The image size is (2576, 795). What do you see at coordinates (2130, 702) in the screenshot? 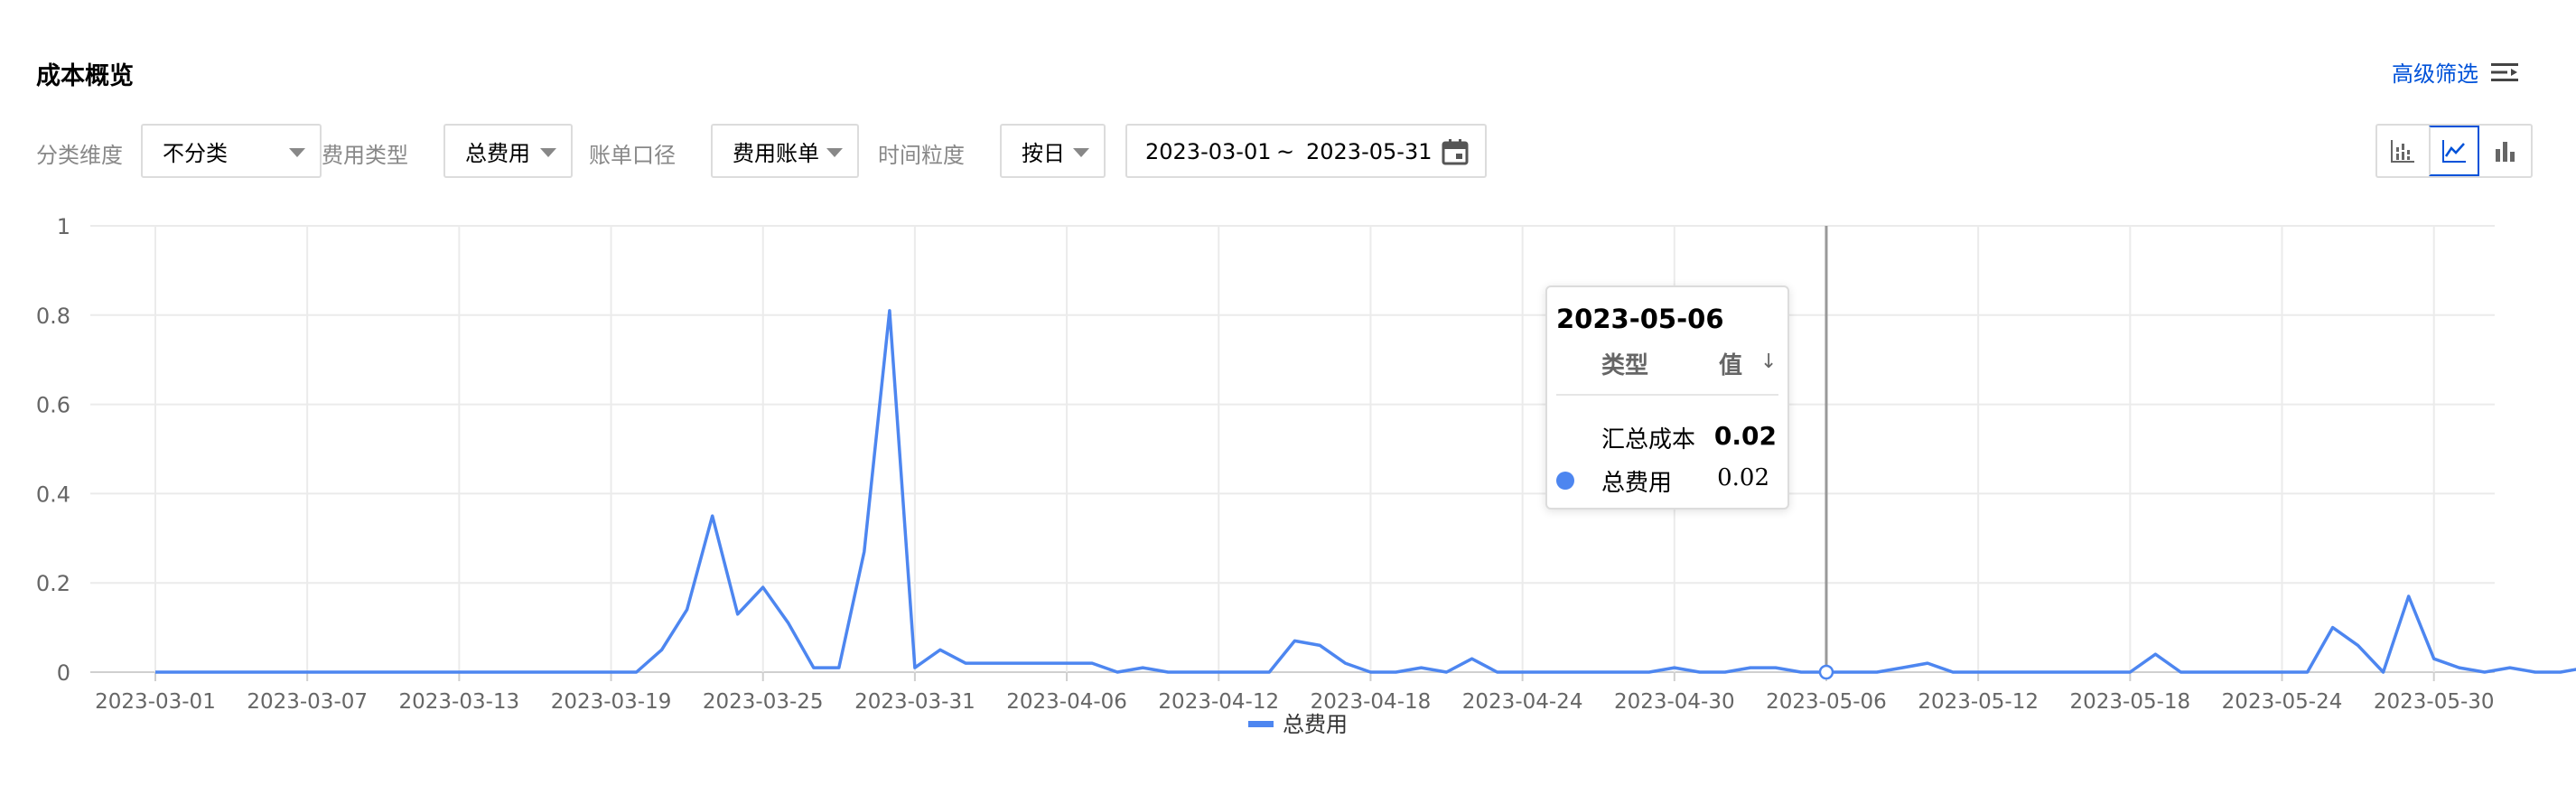
I see `x-tick-label: 2023-05-18` at bounding box center [2130, 702].